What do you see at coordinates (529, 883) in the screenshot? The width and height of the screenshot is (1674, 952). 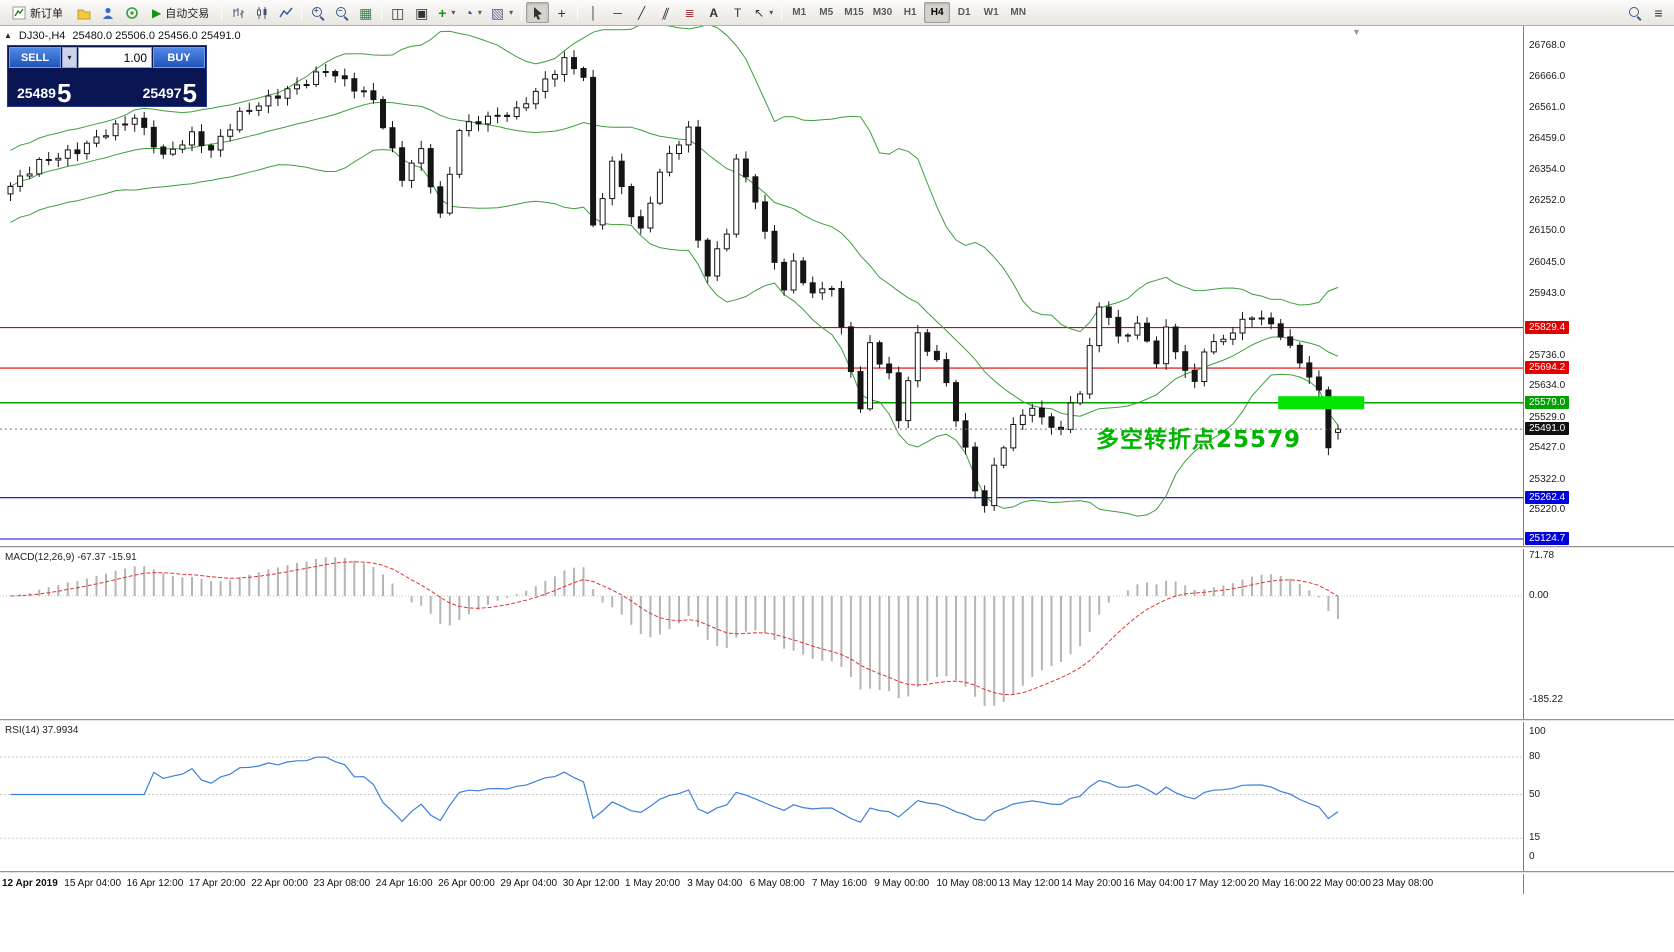 I see `time-axis-label: 29 Apr 04:00` at bounding box center [529, 883].